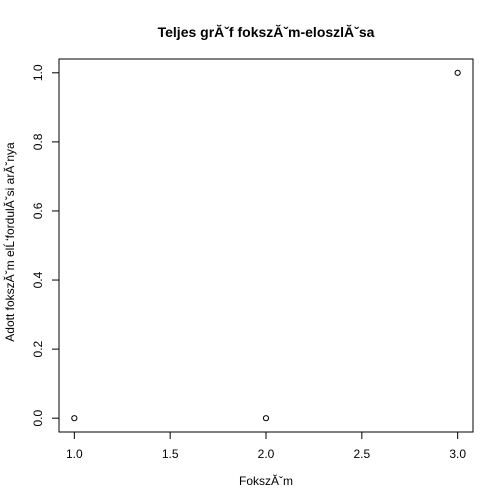 The image size is (504, 504). Describe the element at coordinates (45, 245) in the screenshot. I see `y-axis: 0.0 0.2 0.4 0.6 0.8 1.0` at that location.